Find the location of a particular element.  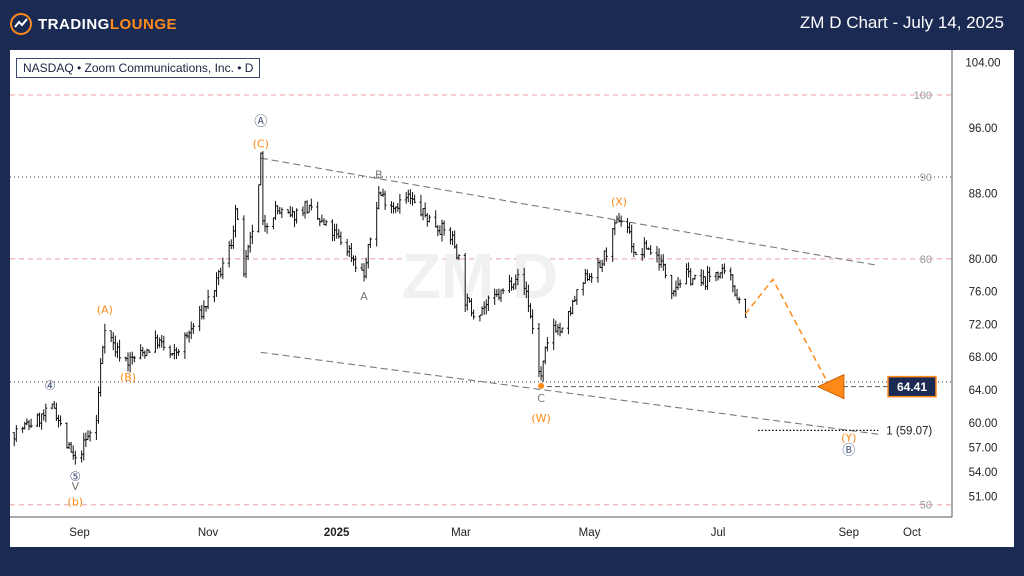

header-bar: TRADINGLOUNGE ZM D Chart - July 14, 2025 is located at coordinates (512, 24).